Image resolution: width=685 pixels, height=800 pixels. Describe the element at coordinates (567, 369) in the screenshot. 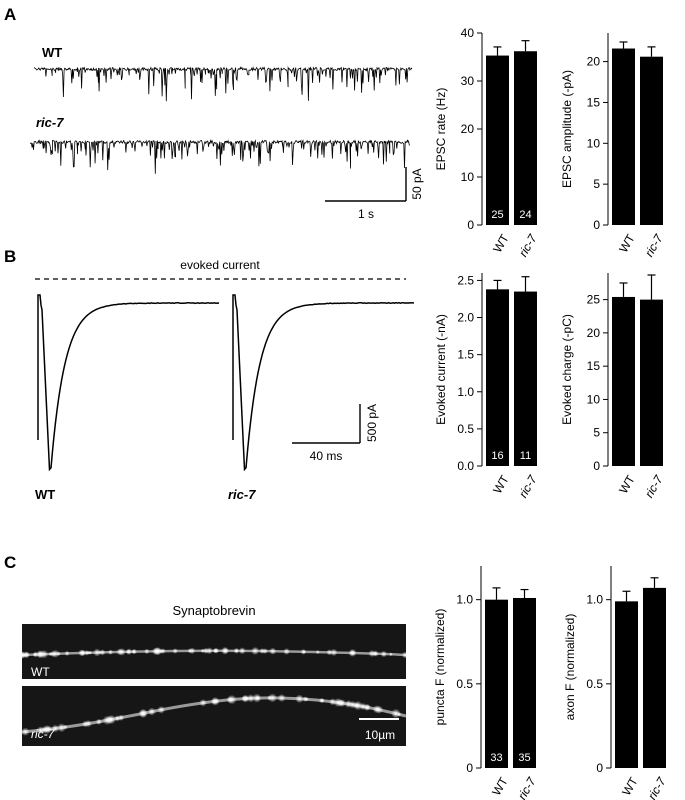

I see `y-axis-title: Evoked charge (-pC)` at that location.